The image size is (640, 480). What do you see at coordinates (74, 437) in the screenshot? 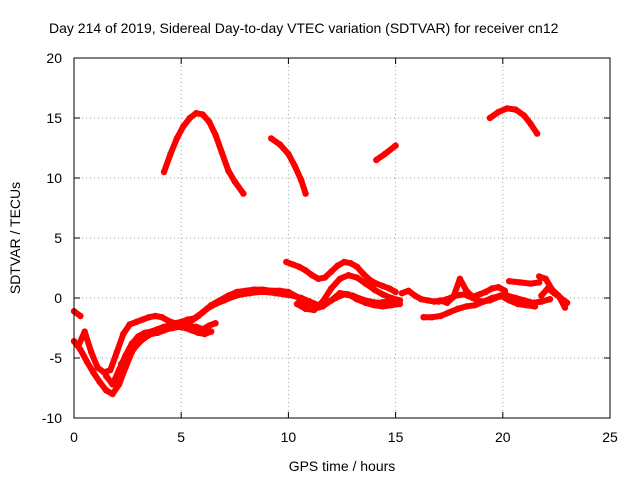
I see `x-tick-label: 0` at bounding box center [74, 437].